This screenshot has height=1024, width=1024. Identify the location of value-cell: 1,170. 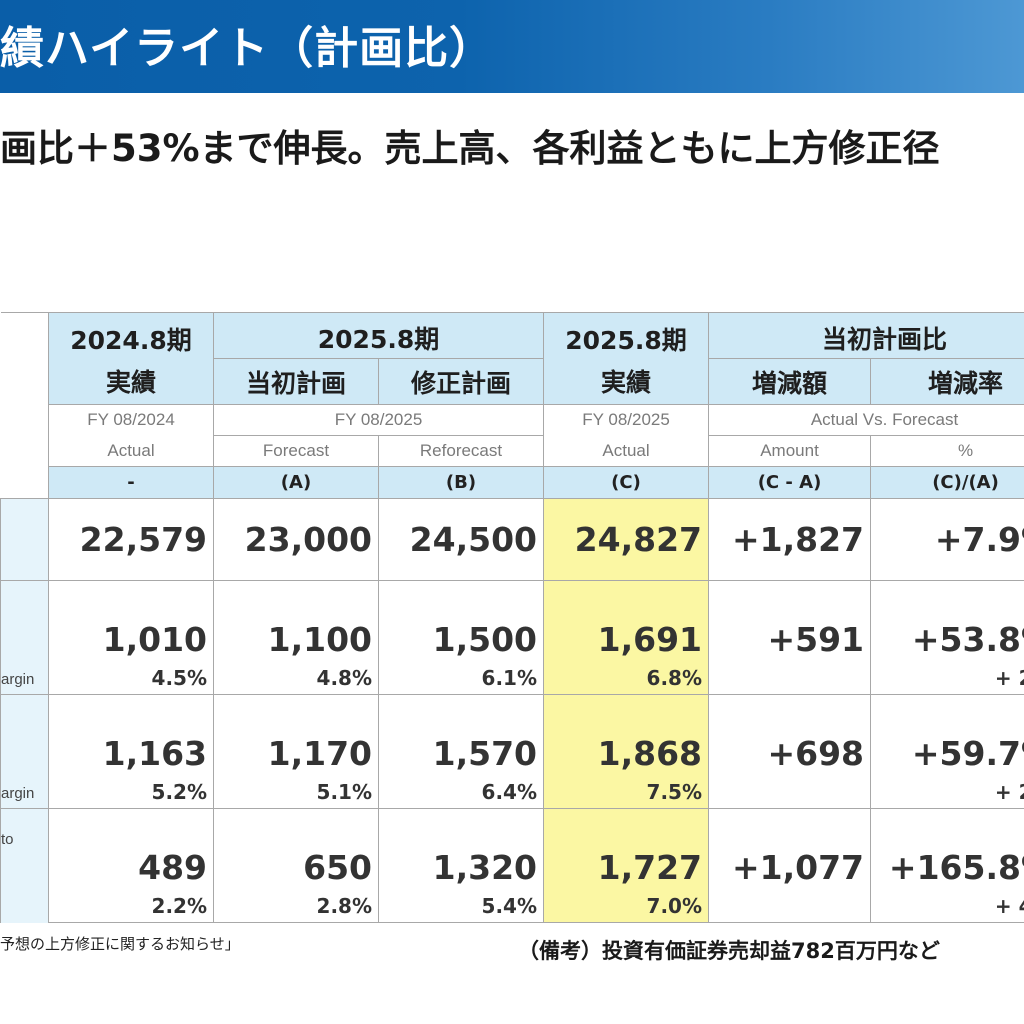
(296, 734).